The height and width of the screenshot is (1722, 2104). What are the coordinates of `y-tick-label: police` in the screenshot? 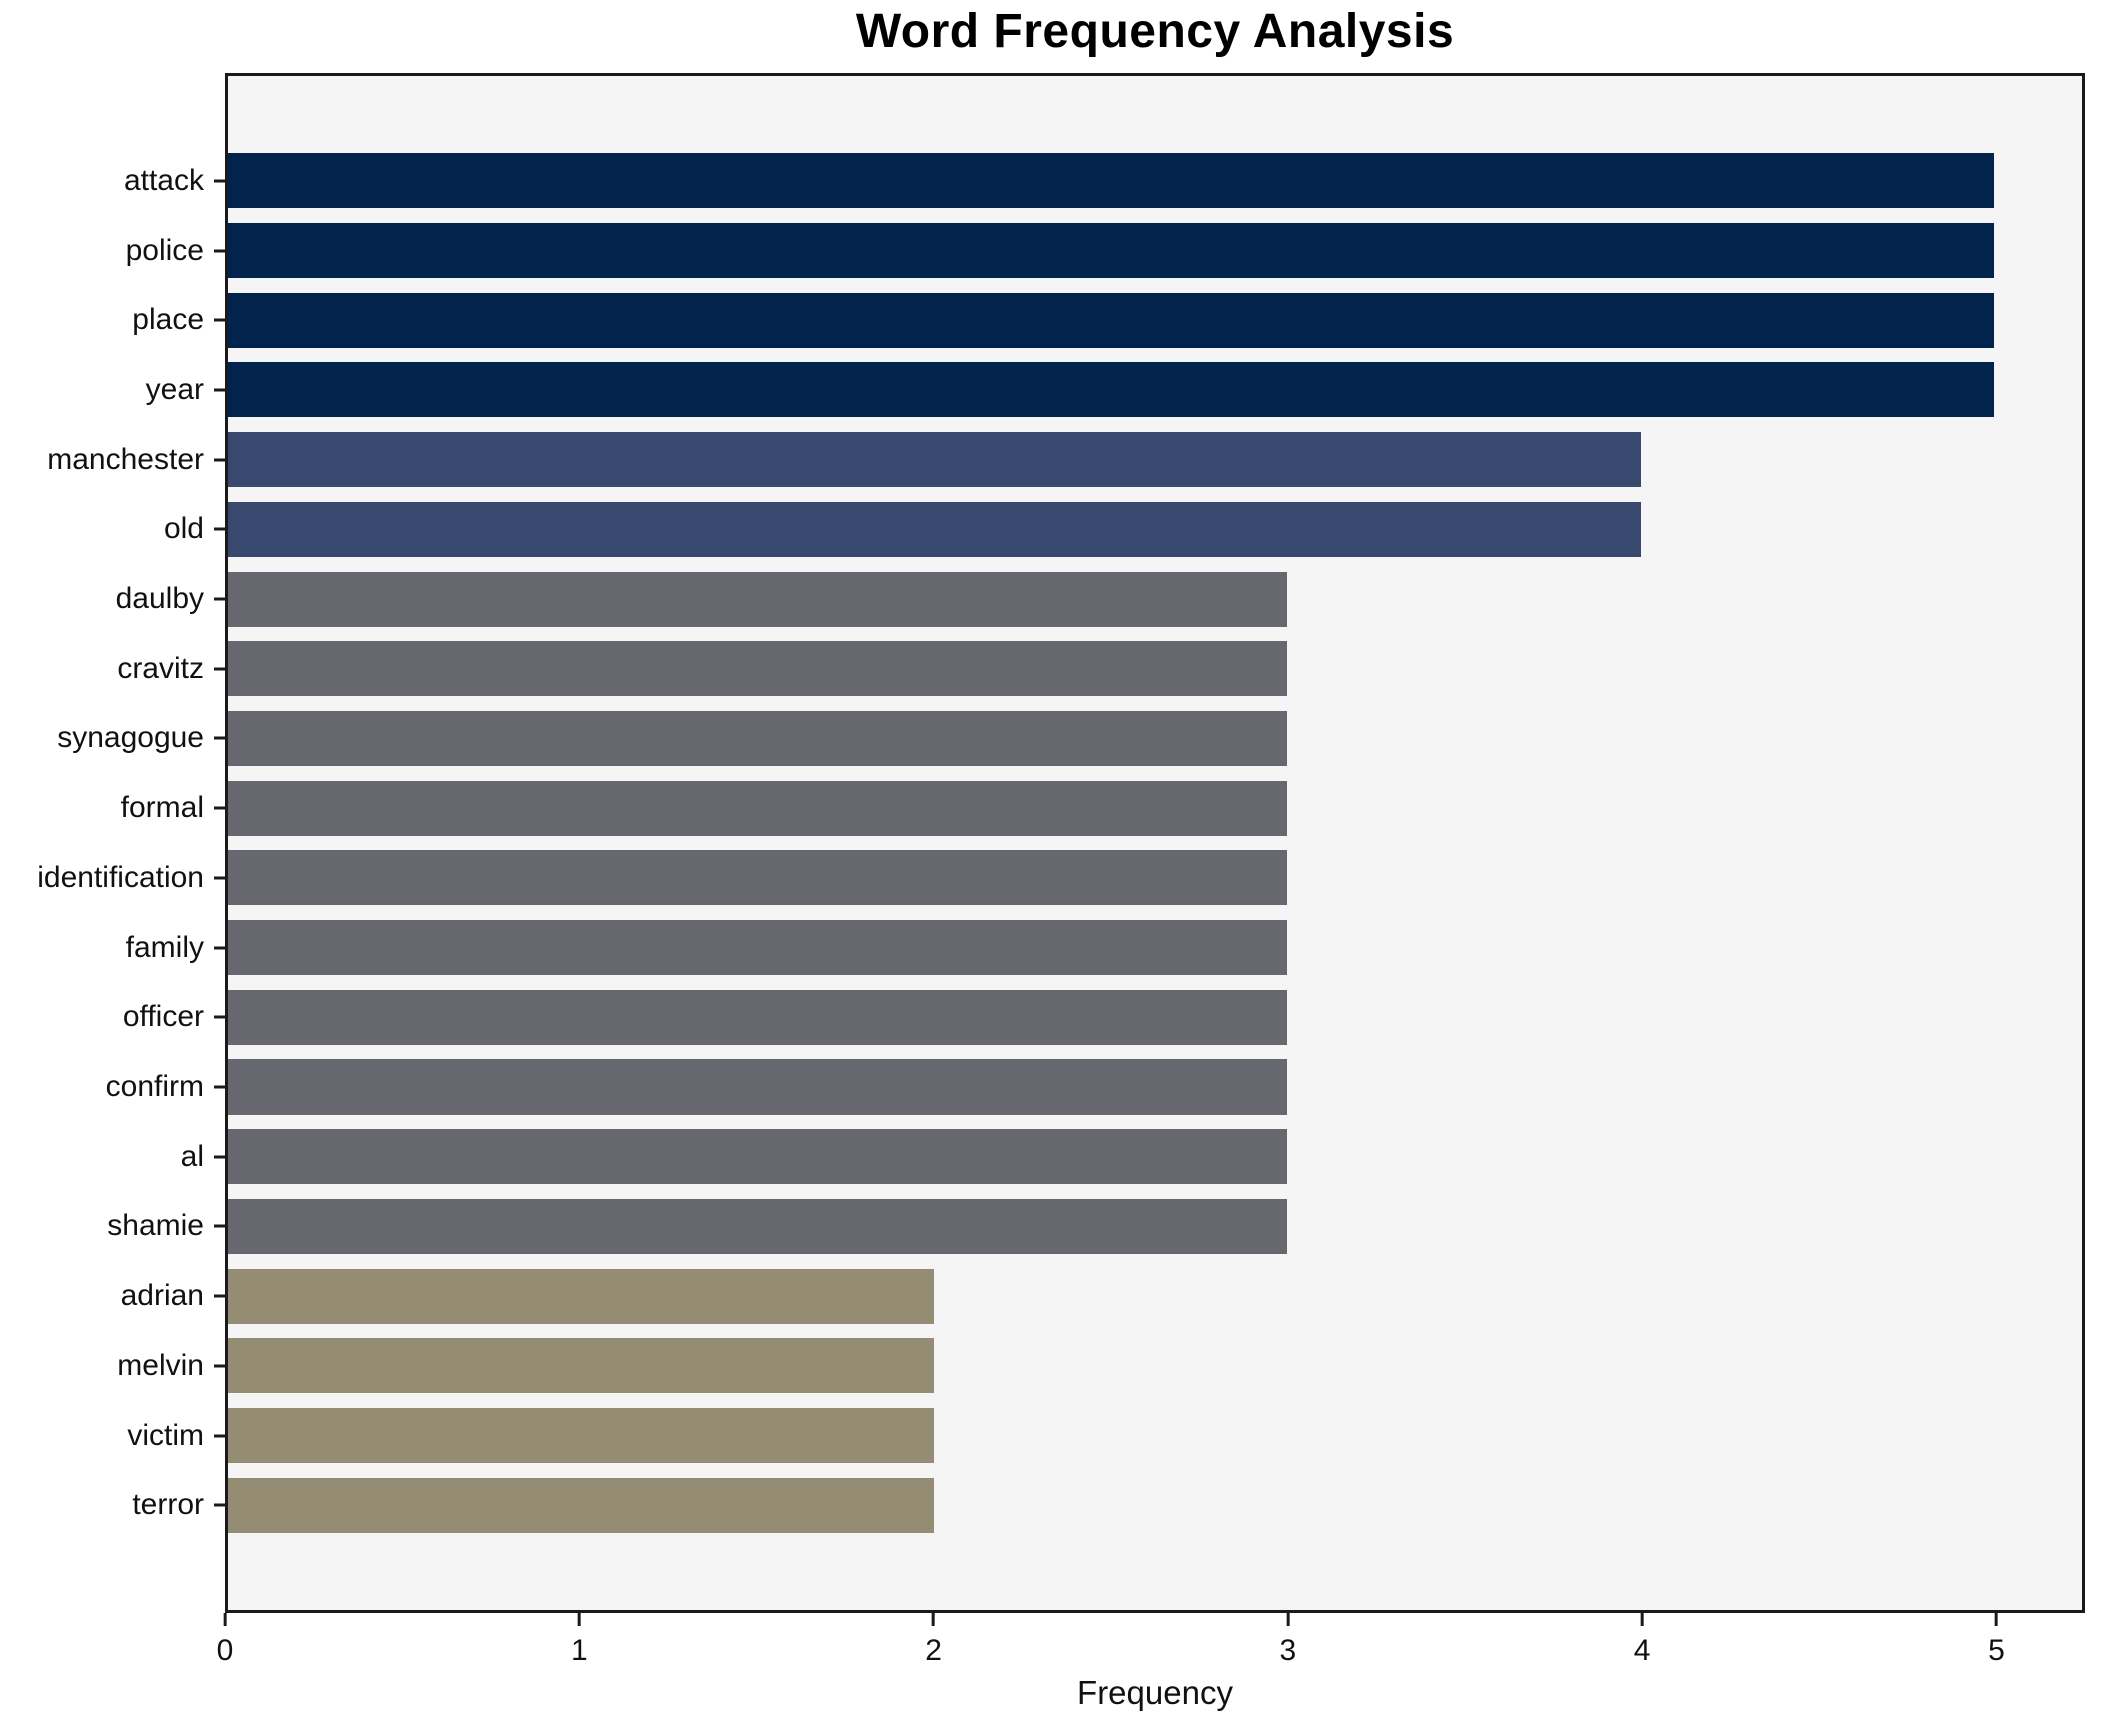 It's located at (164, 250).